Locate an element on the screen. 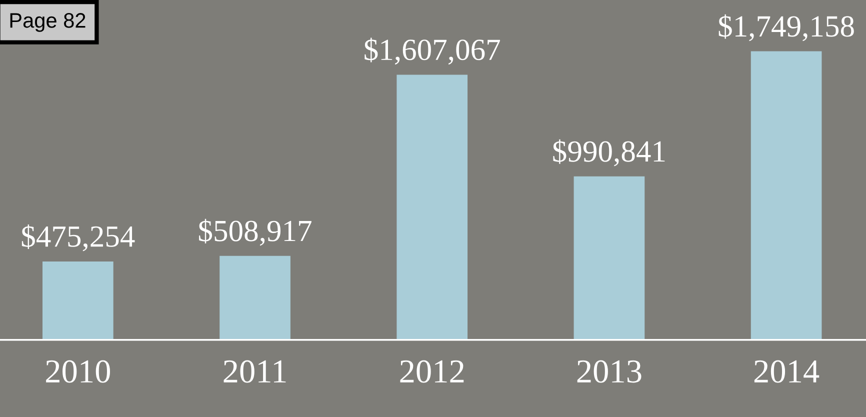 Image resolution: width=866 pixels, height=417 pixels. data-label: $1,607,067 is located at coordinates (432, 51).